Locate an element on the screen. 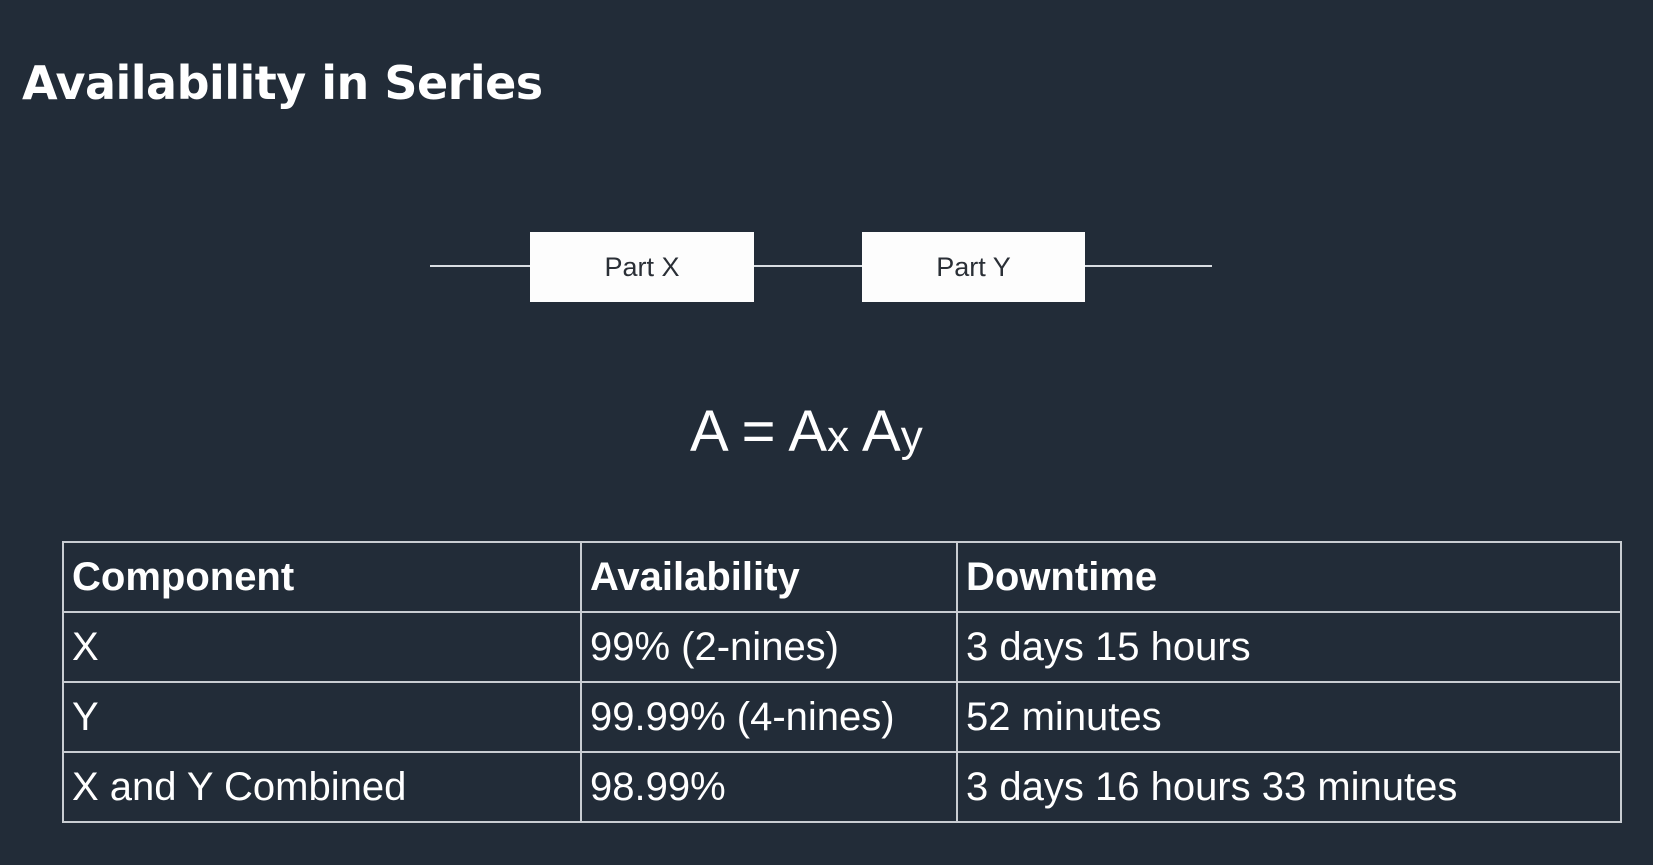 Image resolution: width=1653 pixels, height=865 pixels. output-wire is located at coordinates (1148, 266).